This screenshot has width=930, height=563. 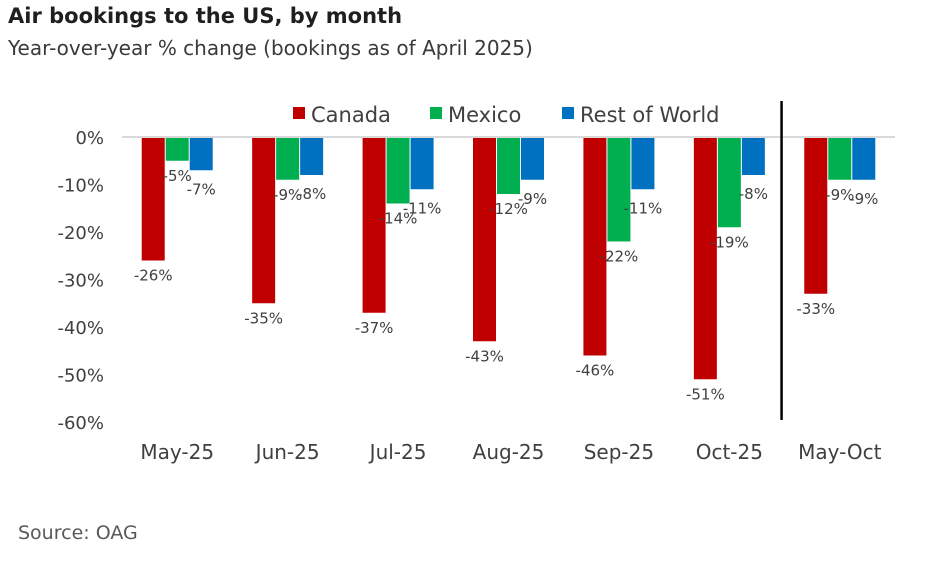 What do you see at coordinates (263, 318) in the screenshot?
I see `data-label: -35%` at bounding box center [263, 318].